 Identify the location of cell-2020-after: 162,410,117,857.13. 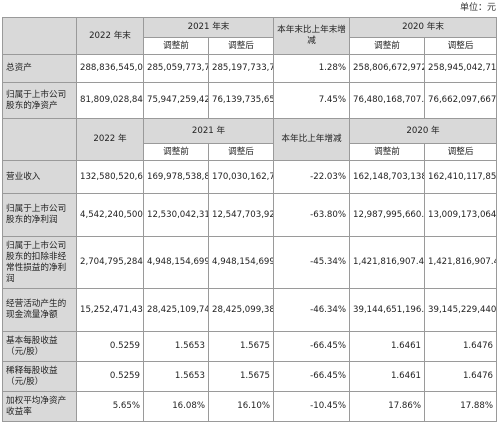
(461, 177).